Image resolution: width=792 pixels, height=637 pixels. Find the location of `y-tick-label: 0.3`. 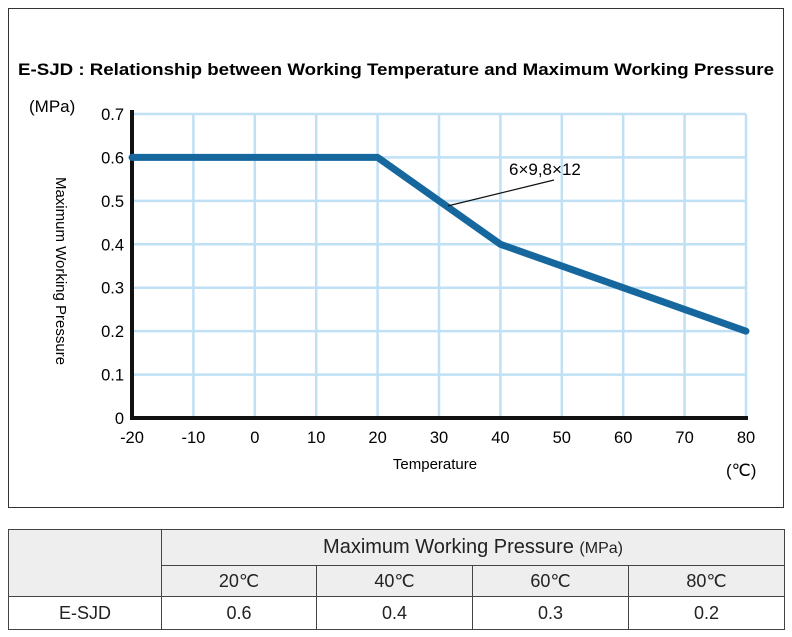

y-tick-label: 0.3 is located at coordinates (112, 289).